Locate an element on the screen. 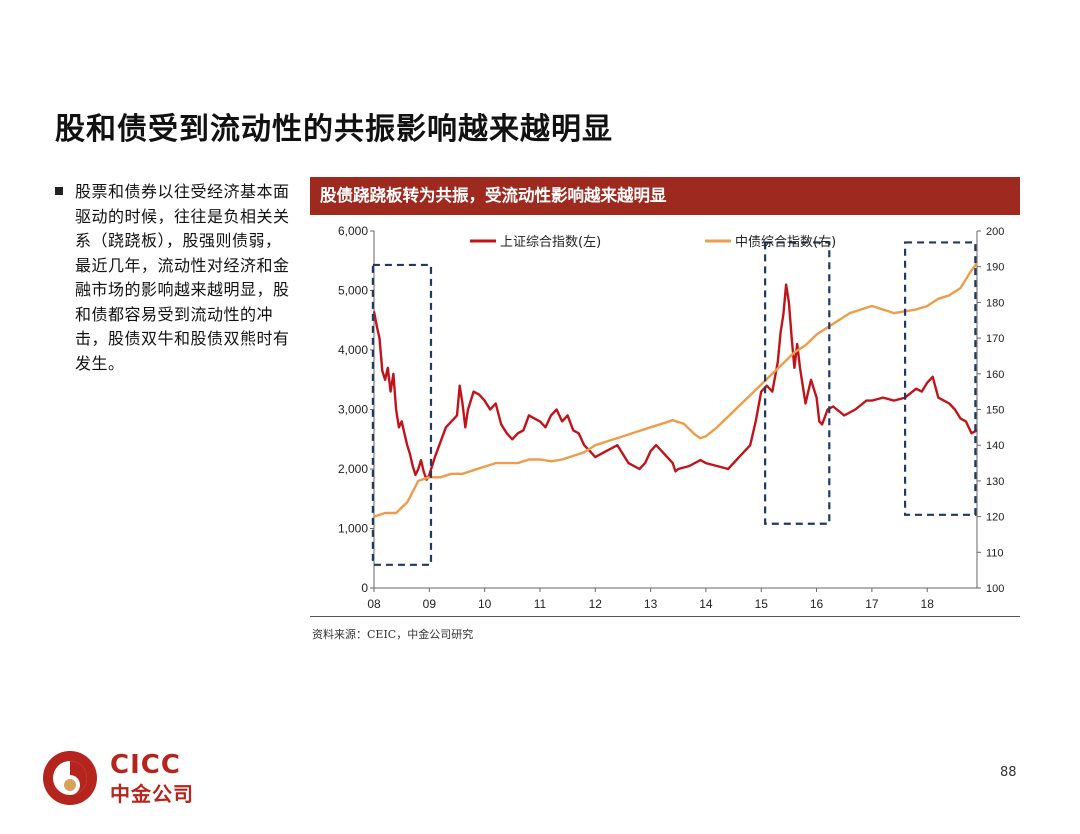 This screenshot has height=834, width=1080. x-tick-label: 10 is located at coordinates (485, 604).